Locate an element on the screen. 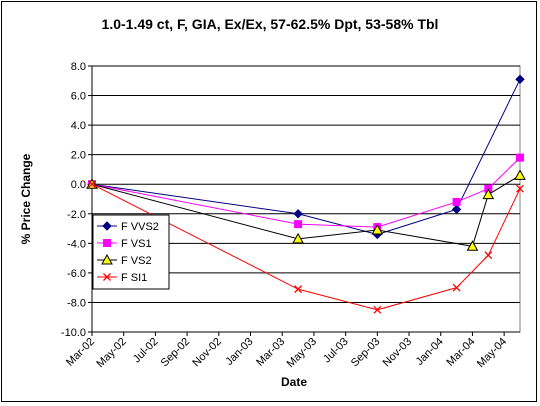 The height and width of the screenshot is (406, 540). x-tick-label: Mar-03 is located at coordinates (270, 352).